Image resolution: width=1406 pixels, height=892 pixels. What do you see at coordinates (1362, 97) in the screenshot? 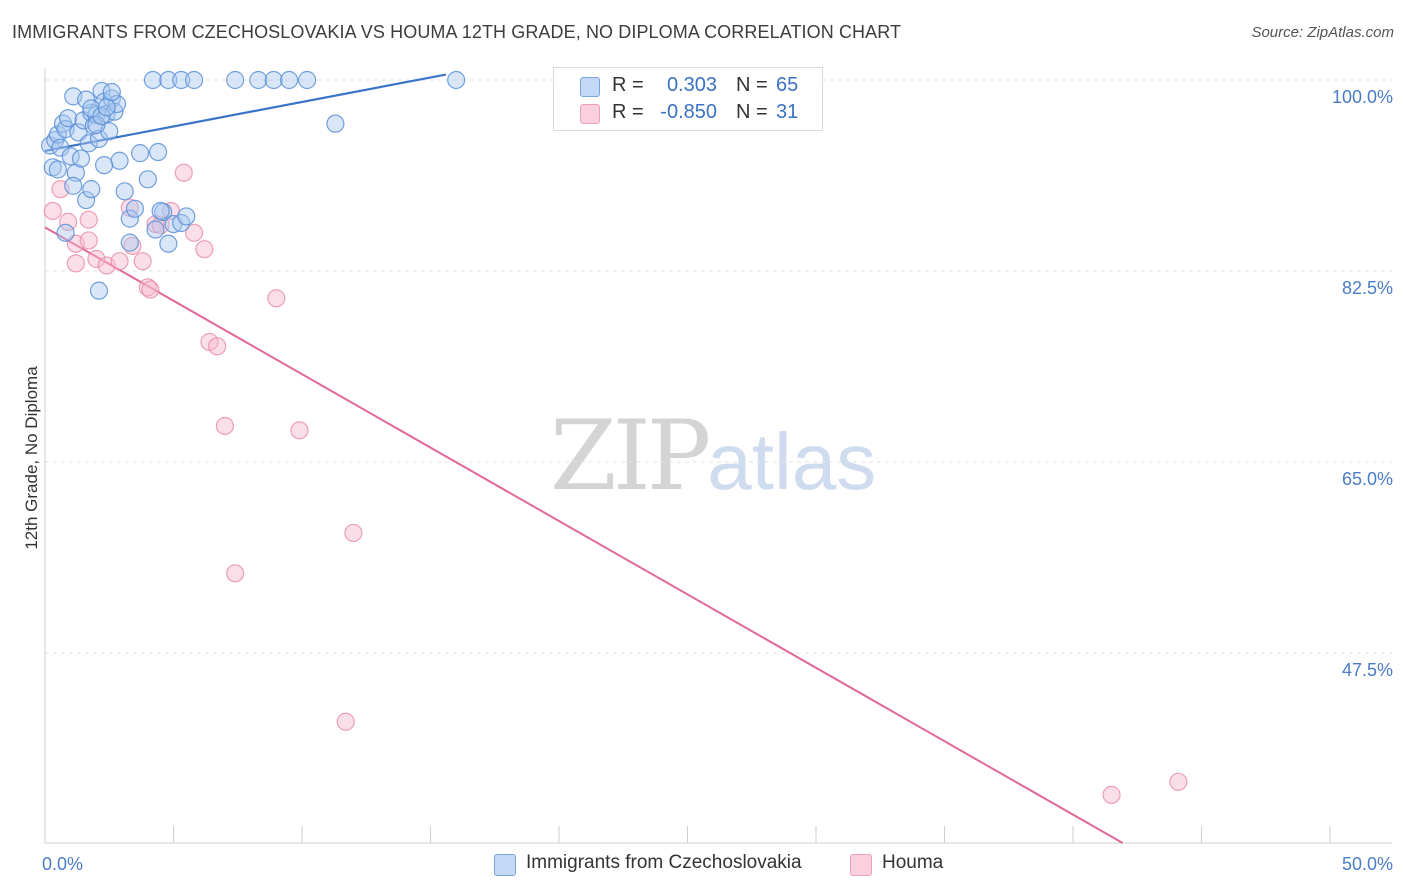
I see `y-tick-label: 100.0%` at bounding box center [1362, 97].